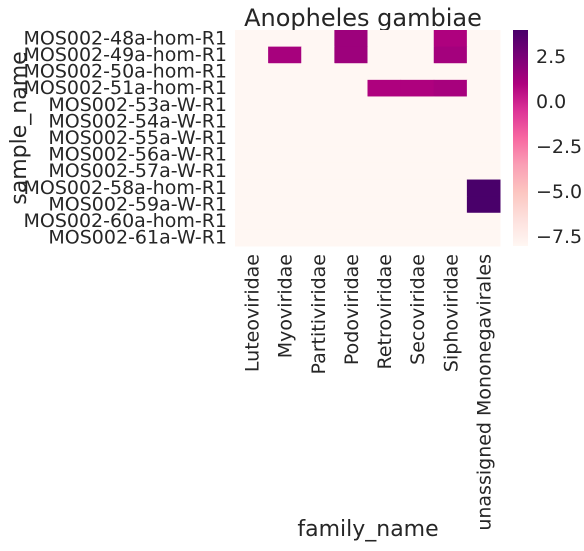  What do you see at coordinates (253, 313) in the screenshot?
I see `column-tick-label: Luteoviridae` at bounding box center [253, 313].